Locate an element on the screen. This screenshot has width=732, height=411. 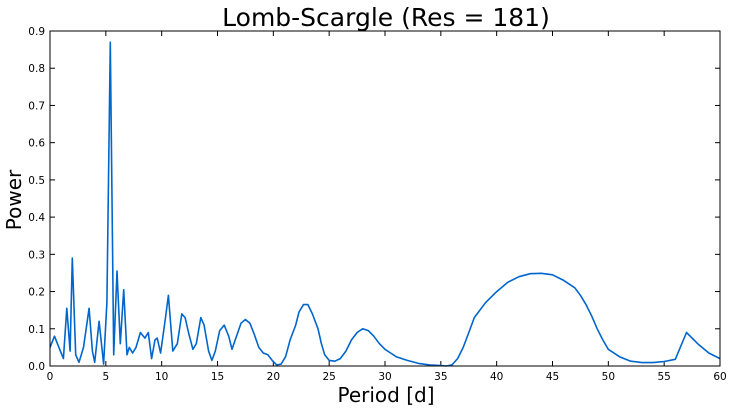
x-tick-label: 40 is located at coordinates (496, 377).